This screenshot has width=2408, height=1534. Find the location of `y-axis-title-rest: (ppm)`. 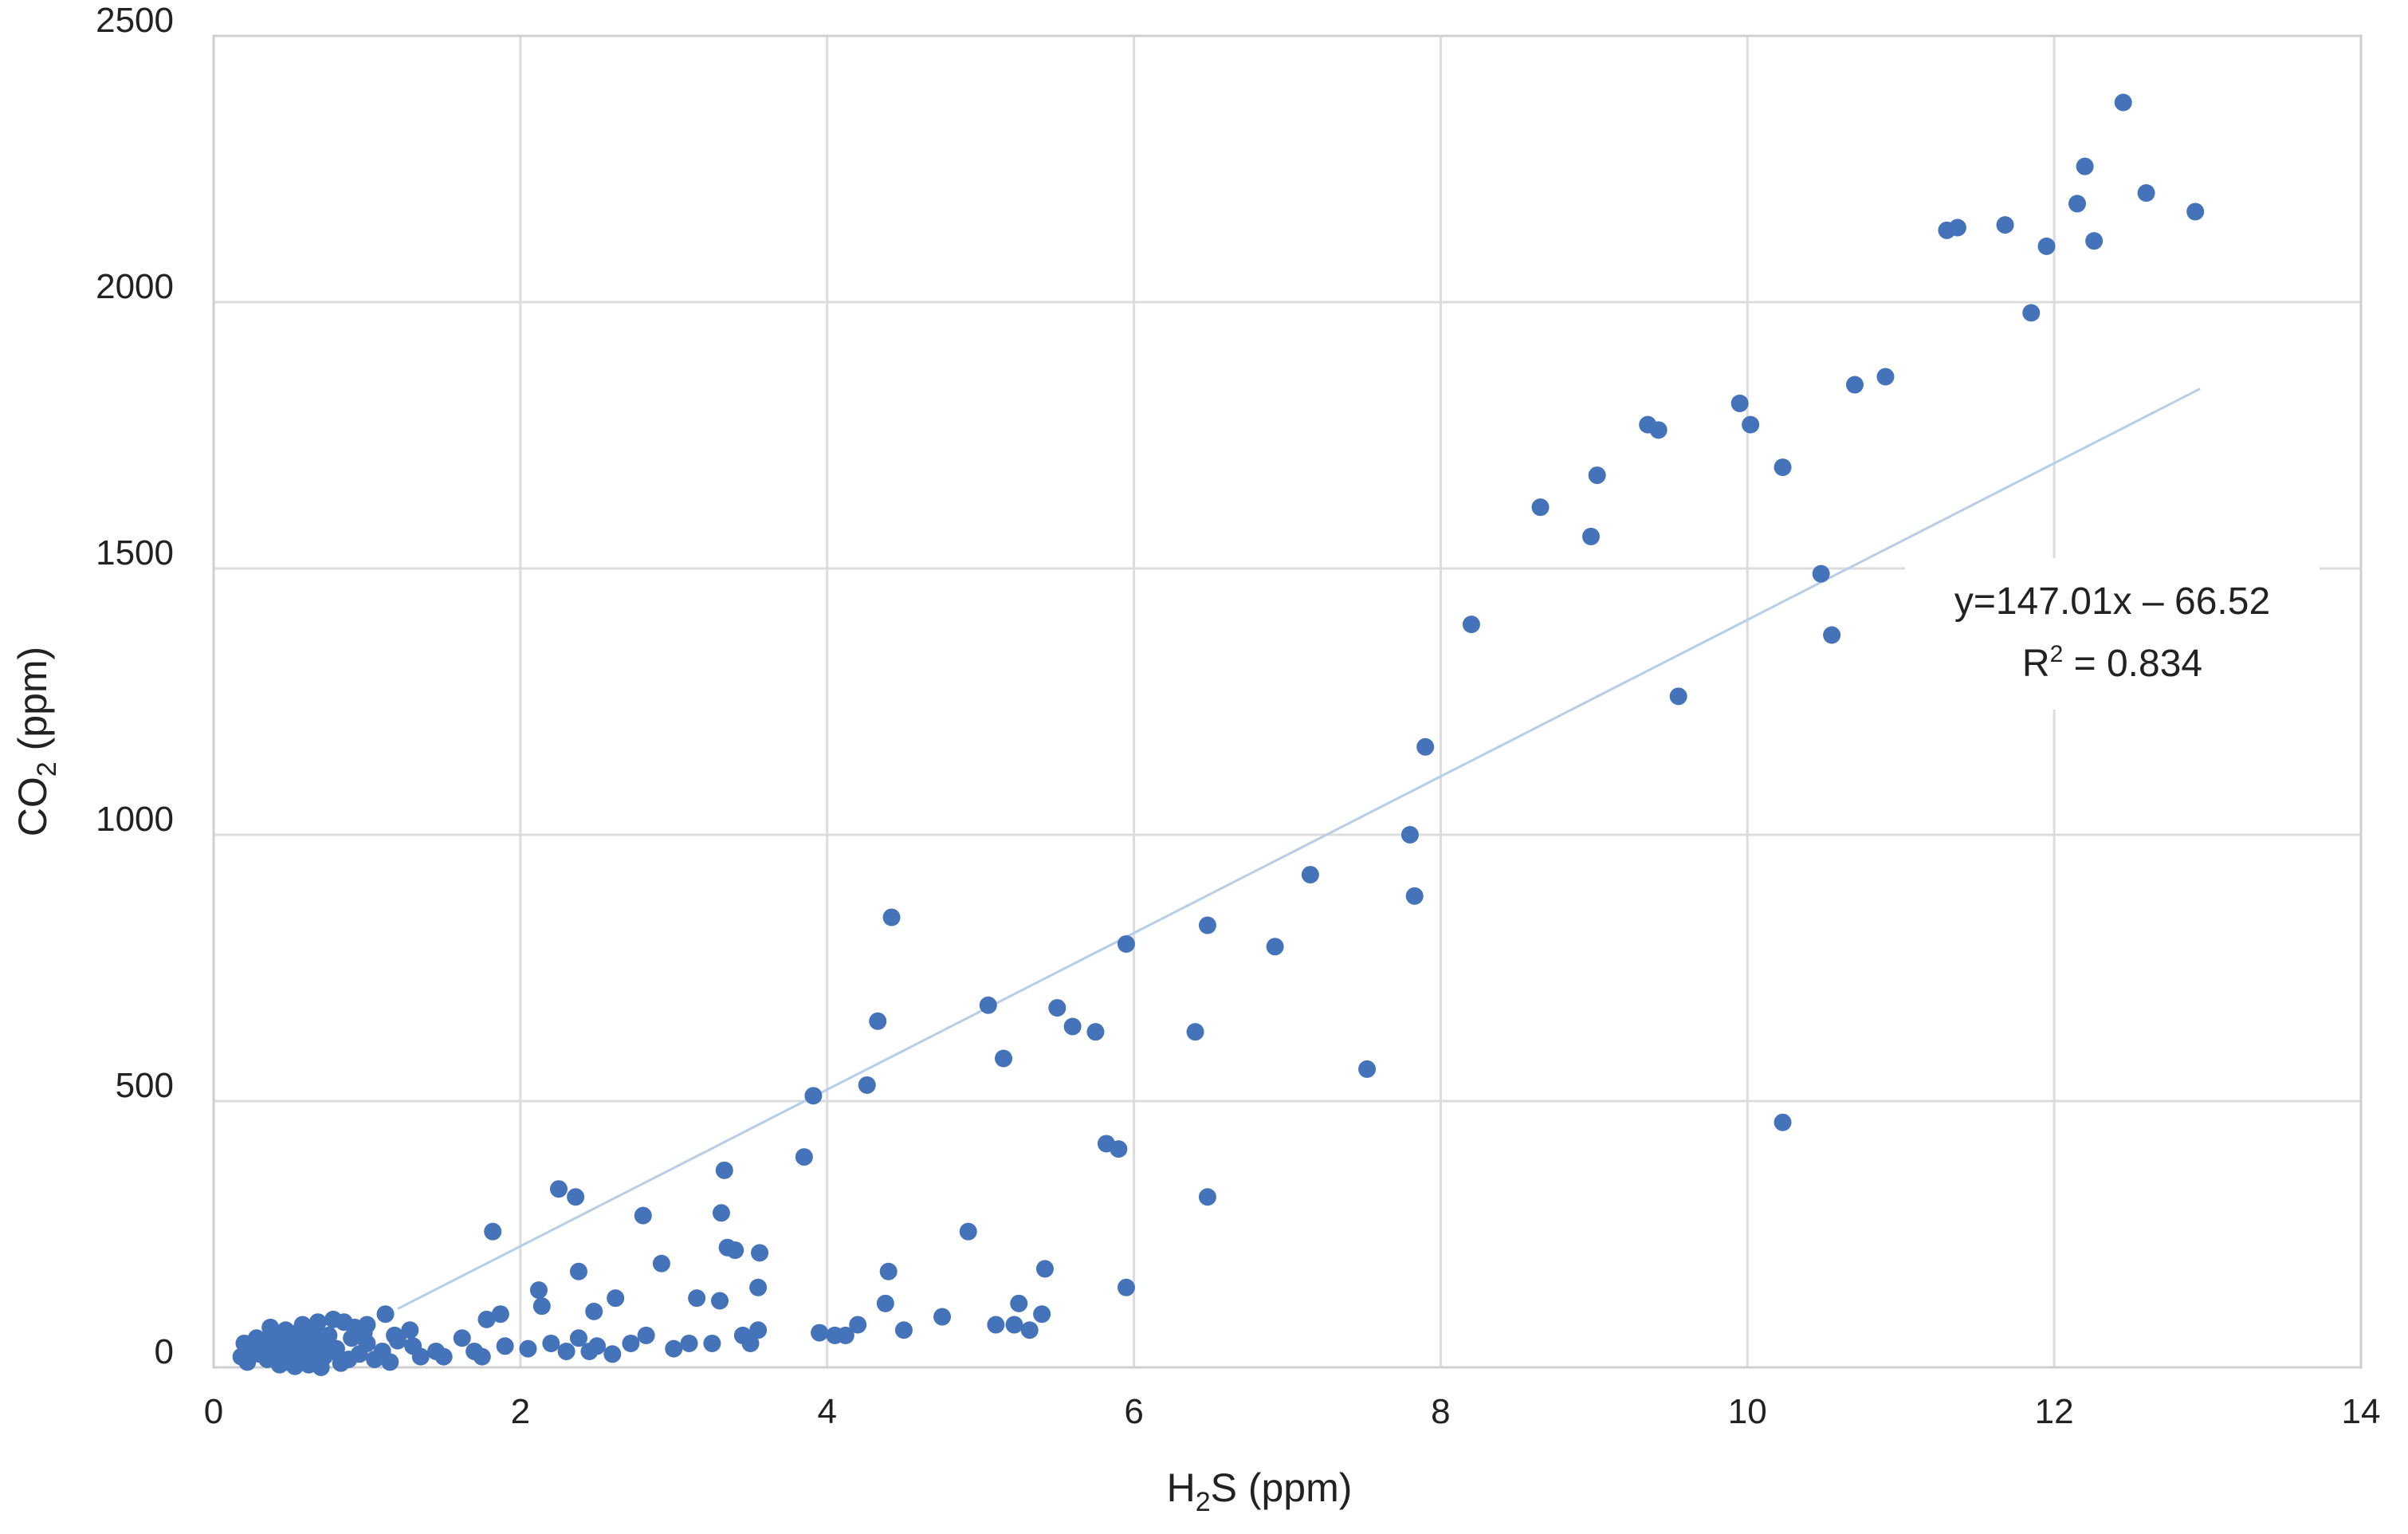

y-axis-title-rest: (ppm) is located at coordinates (32, 704).